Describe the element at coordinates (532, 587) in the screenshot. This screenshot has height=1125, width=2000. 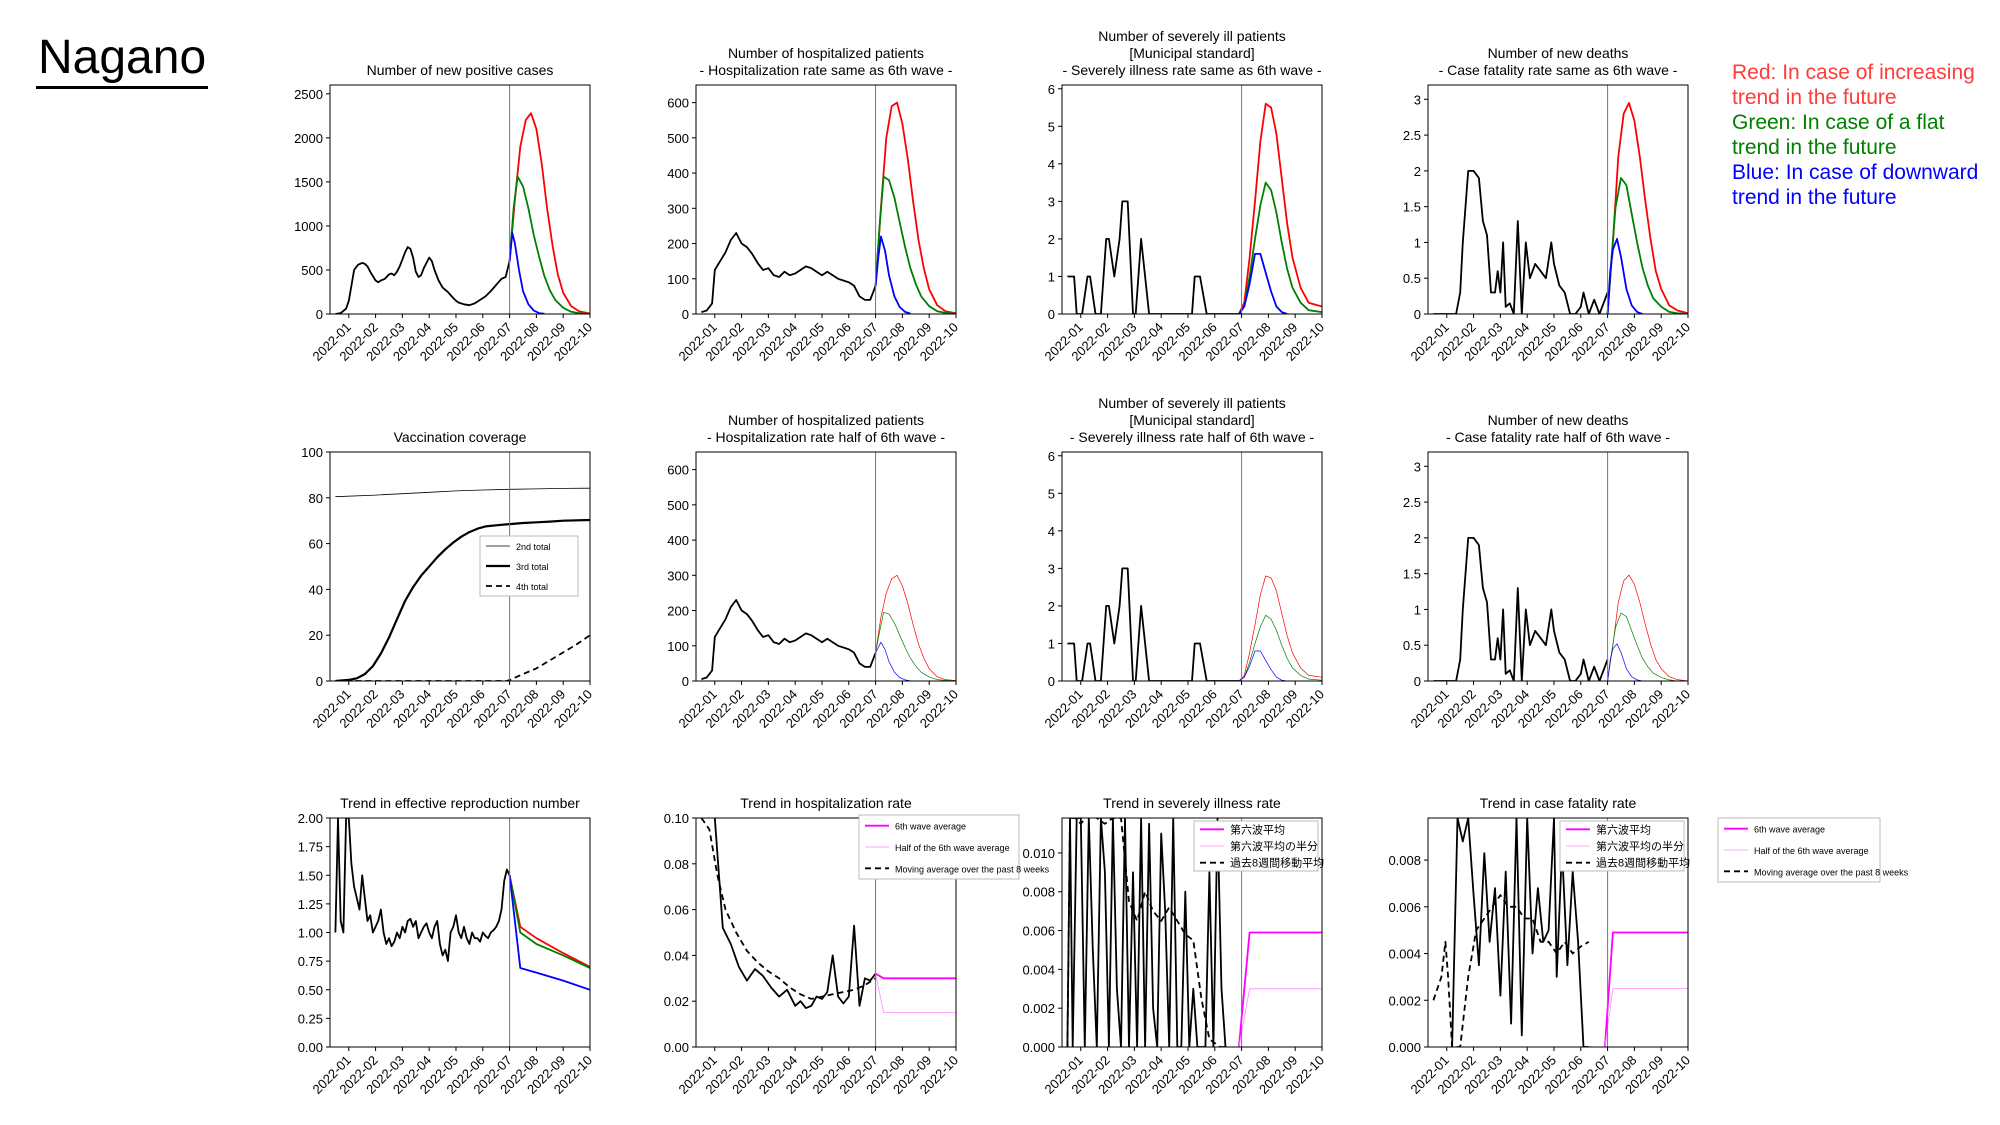
I see `legend-label: 4th total` at that location.